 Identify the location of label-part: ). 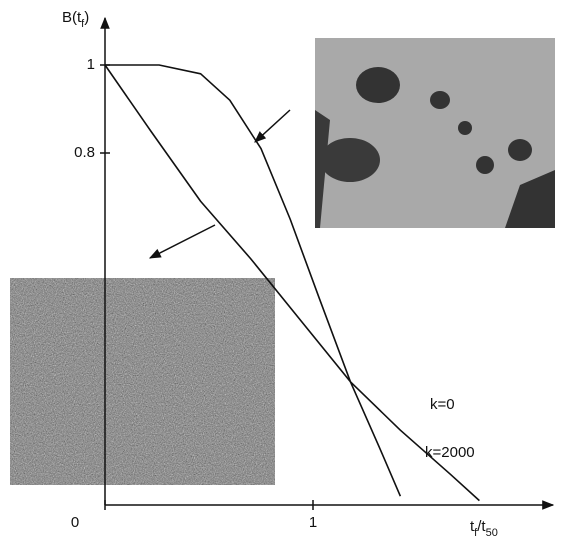
(86, 17).